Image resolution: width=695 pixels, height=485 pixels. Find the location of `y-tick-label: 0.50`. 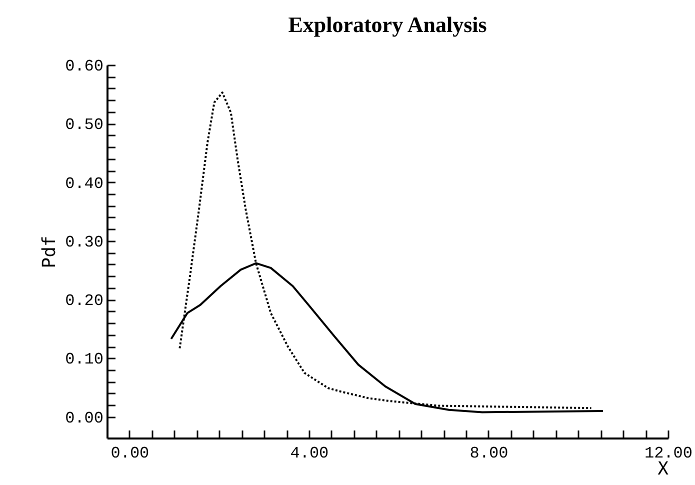

y-tick-label: 0.50 is located at coordinates (84, 125).